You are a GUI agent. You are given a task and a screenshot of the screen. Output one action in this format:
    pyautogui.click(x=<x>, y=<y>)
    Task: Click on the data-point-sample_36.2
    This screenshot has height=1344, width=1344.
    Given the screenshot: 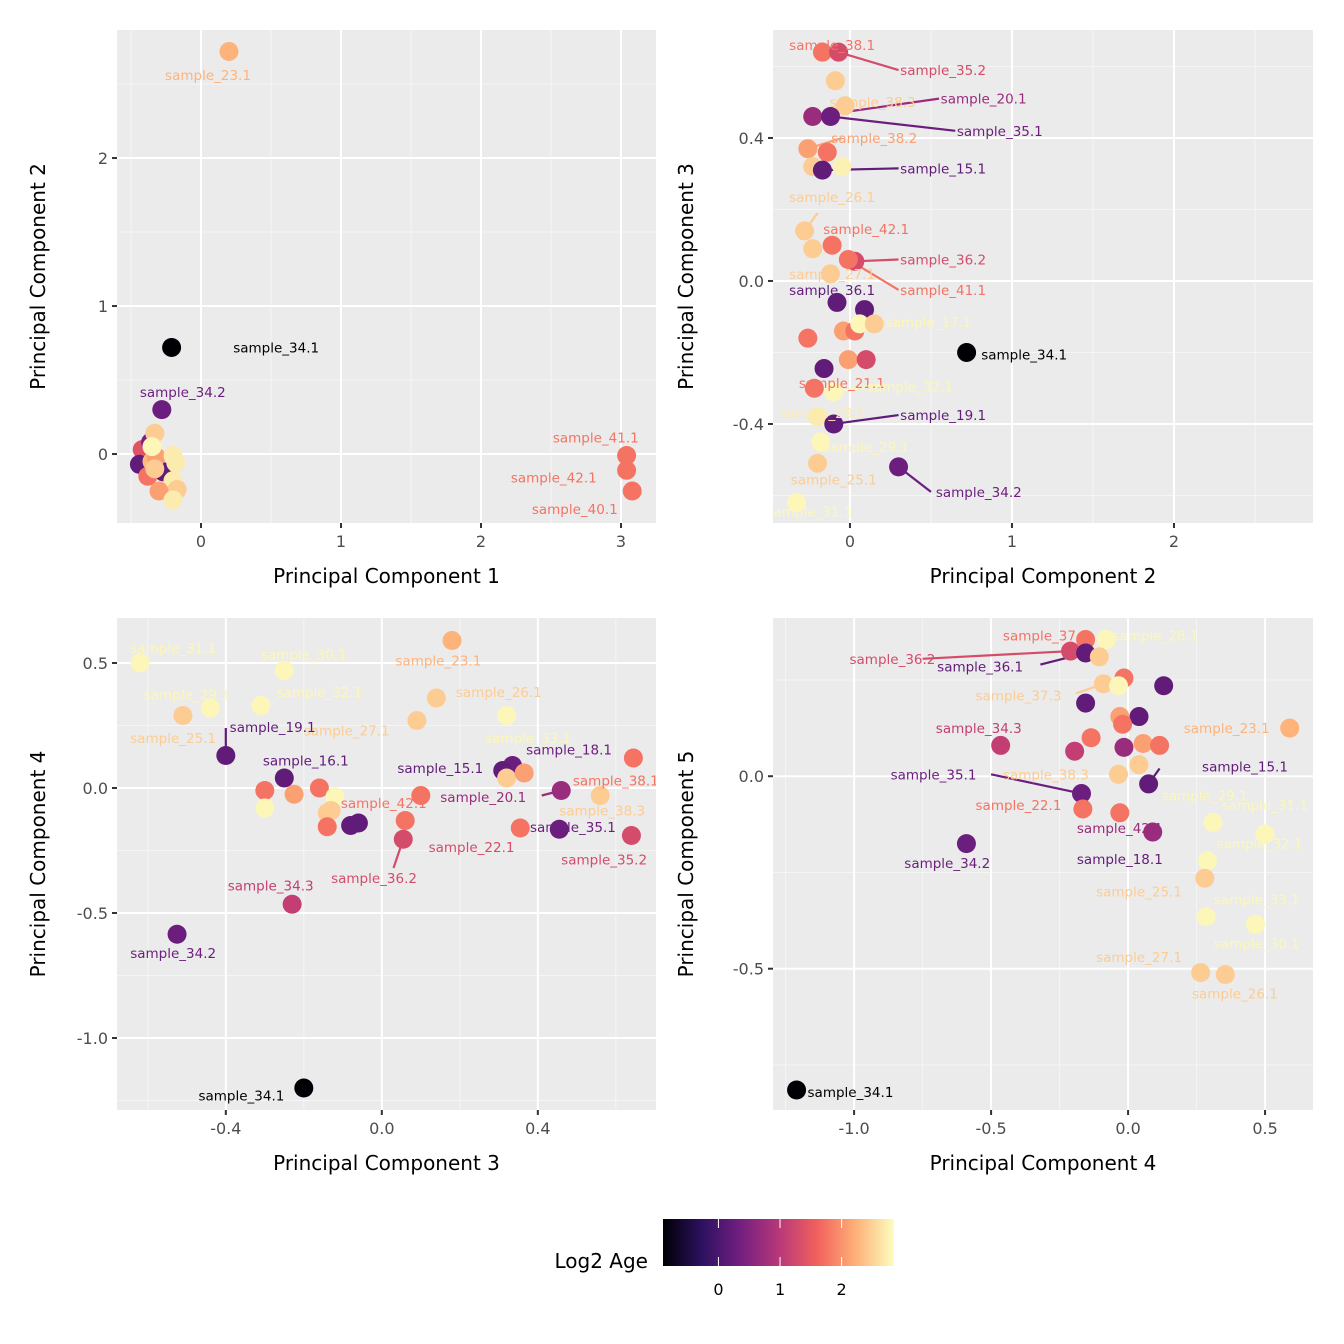 What is the action you would take?
    pyautogui.click(x=1071, y=651)
    